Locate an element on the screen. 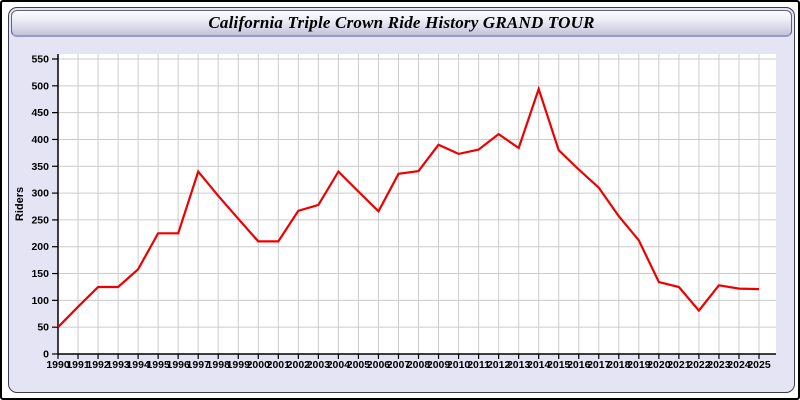  y-tick-label: 150 is located at coordinates (40, 274).